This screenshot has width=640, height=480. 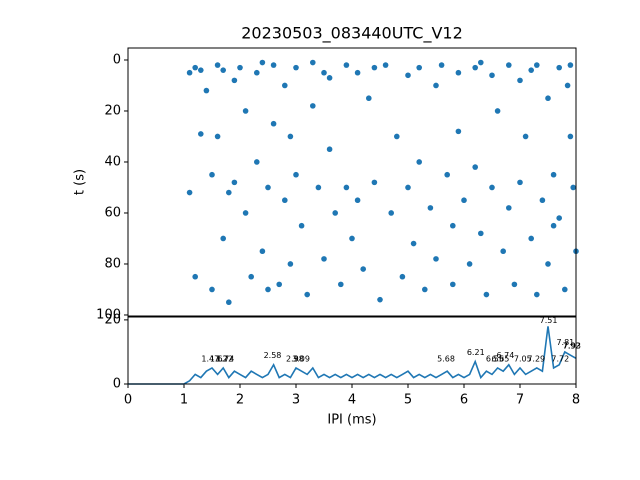 What do you see at coordinates (128, 400) in the screenshot?
I see `x-tick-label: 0` at bounding box center [128, 400].